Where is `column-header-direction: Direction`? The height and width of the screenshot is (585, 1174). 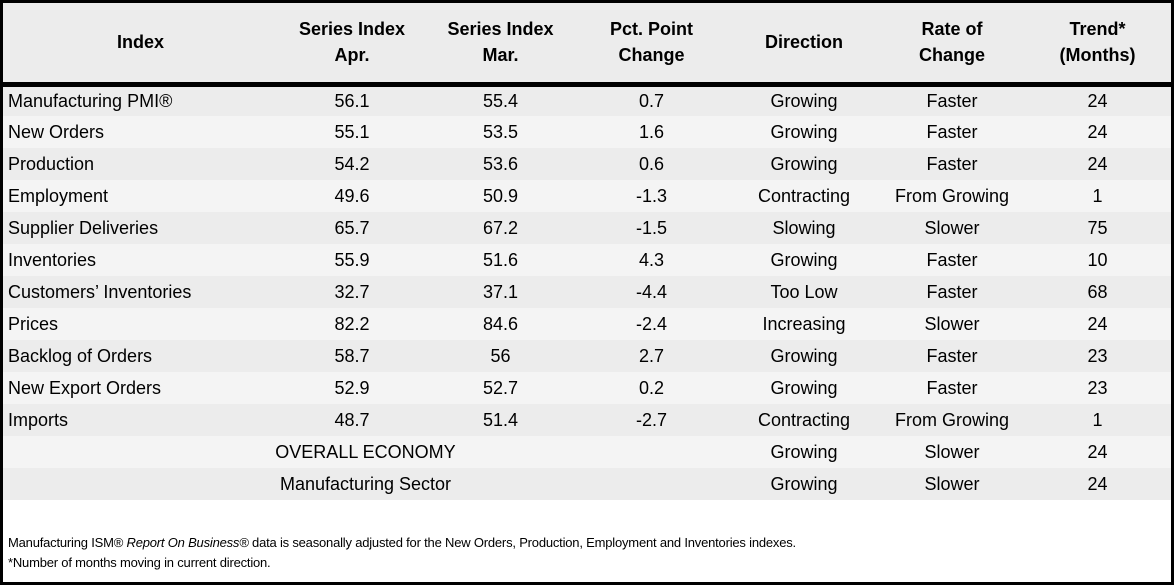 column-header-direction: Direction is located at coordinates (804, 45).